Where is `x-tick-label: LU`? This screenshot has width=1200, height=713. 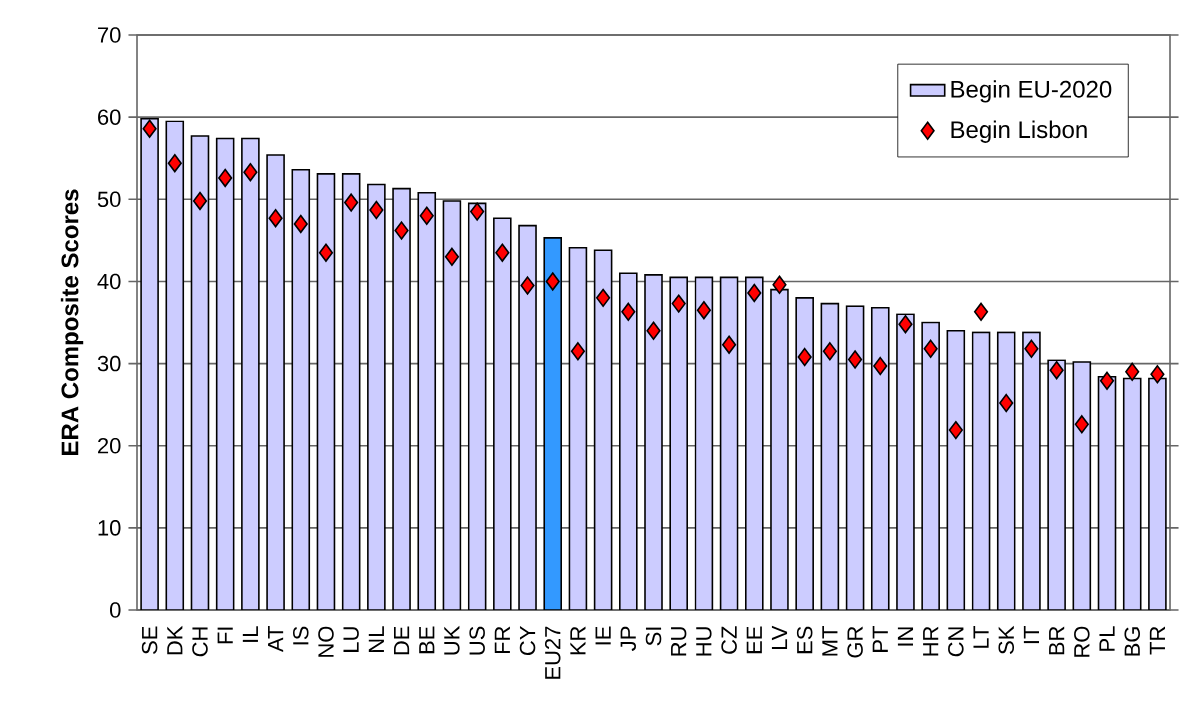 x-tick-label: LU is located at coordinates (351, 639).